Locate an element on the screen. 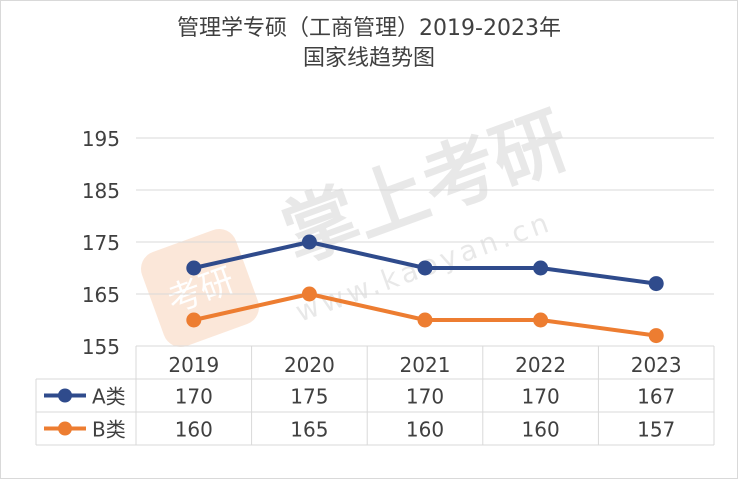 The height and width of the screenshot is (479, 738). y-tick-label: 155 is located at coordinates (101, 347).